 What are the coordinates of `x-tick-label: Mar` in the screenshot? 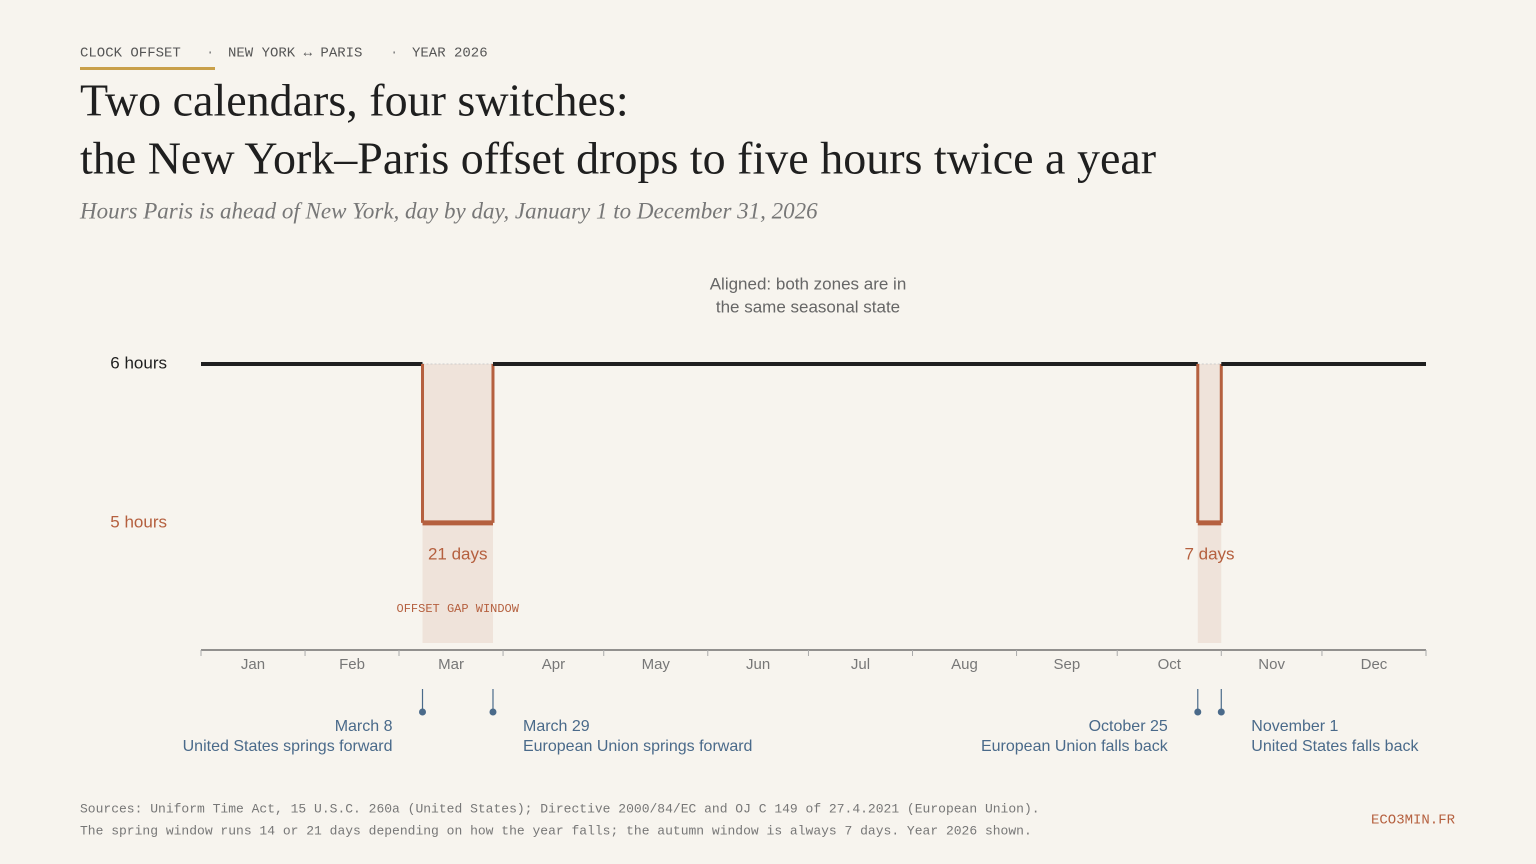 It's located at (451, 664).